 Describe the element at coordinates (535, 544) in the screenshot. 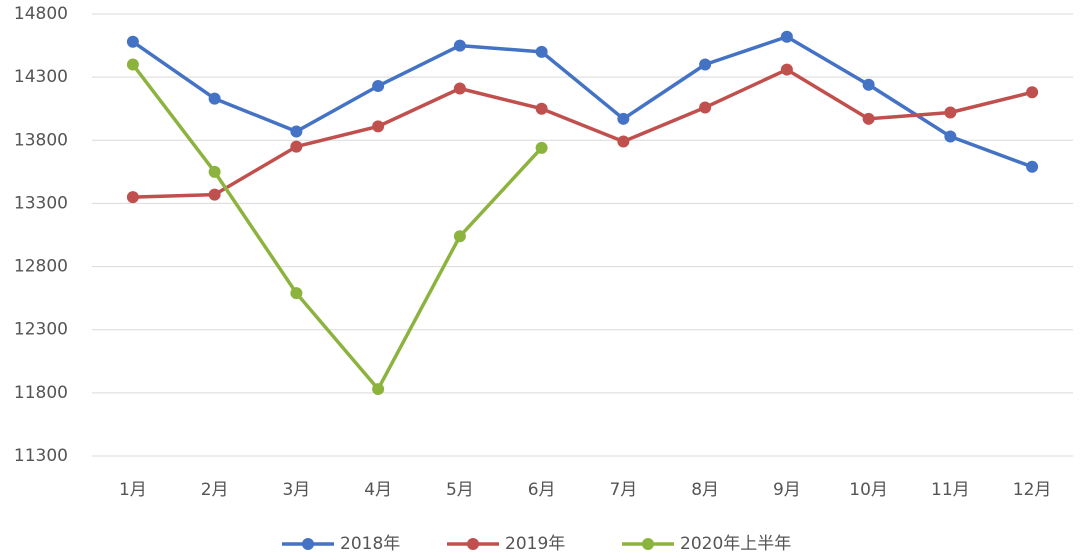

I see `legend-label: 2019年` at that location.